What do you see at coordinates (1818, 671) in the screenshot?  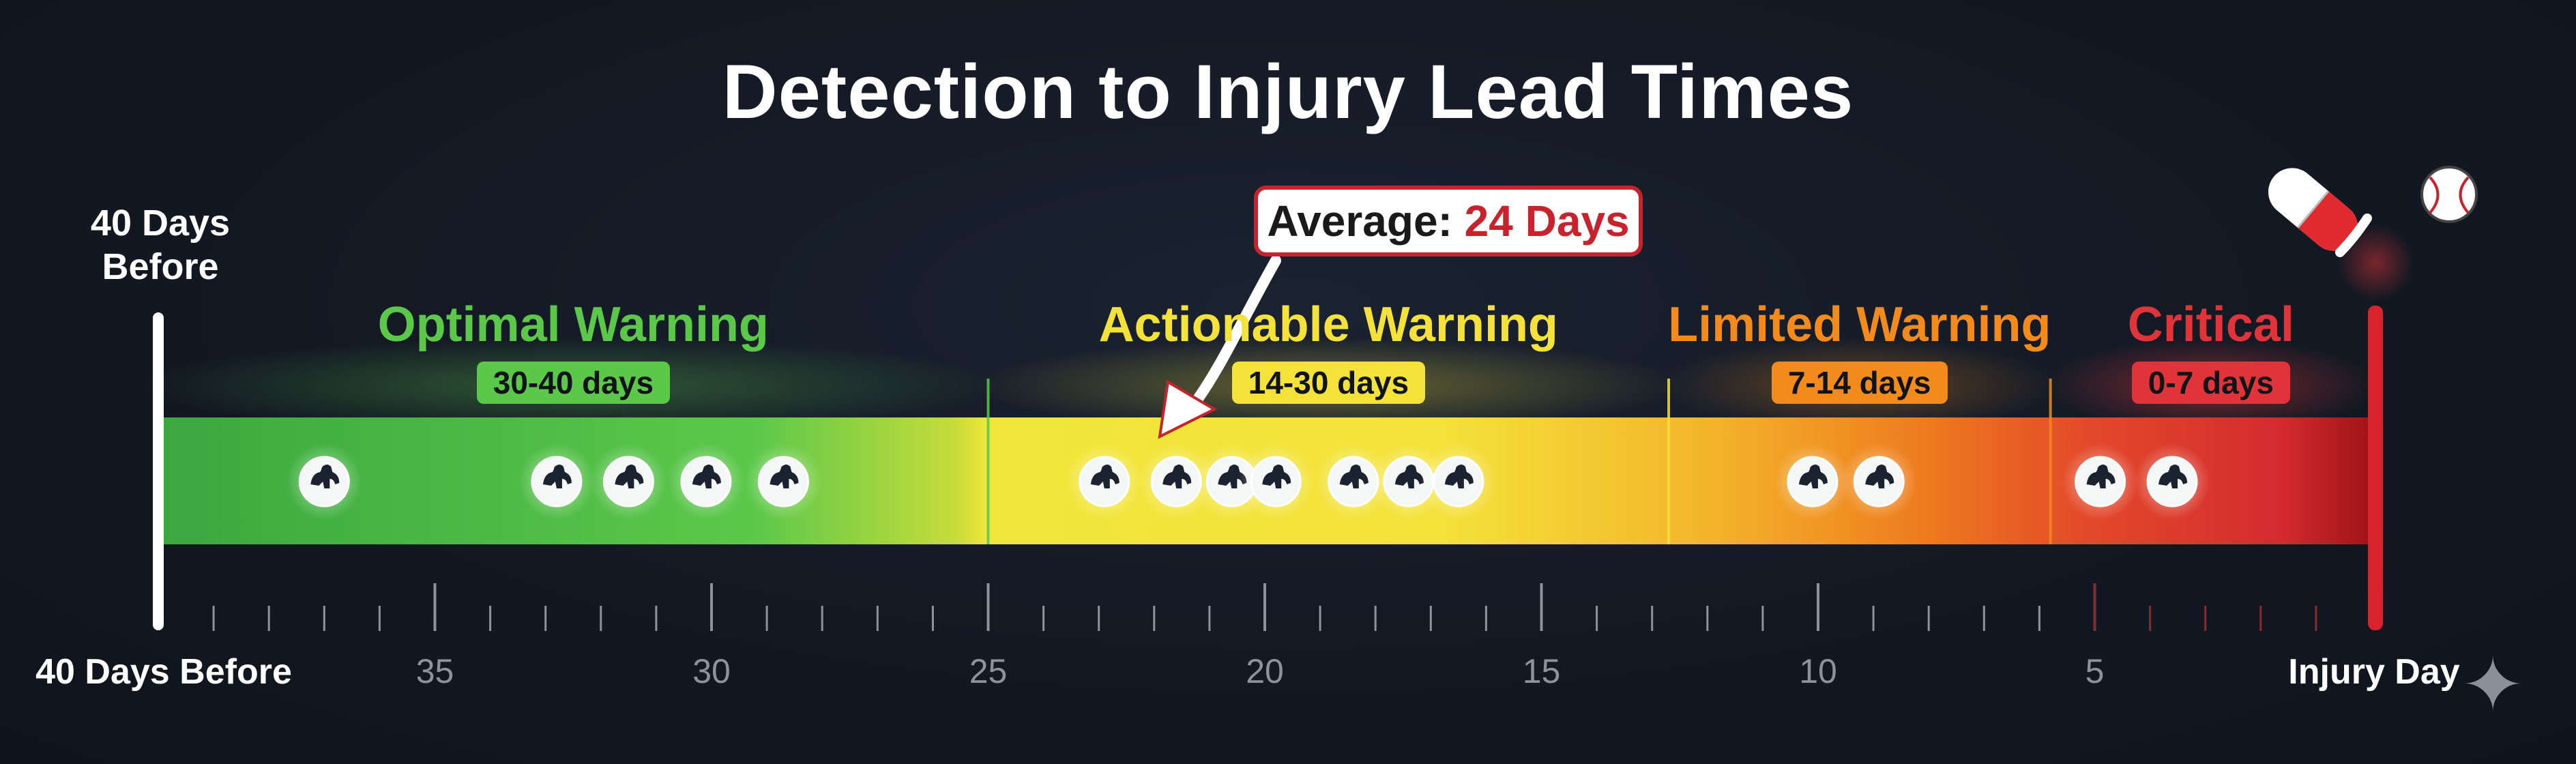 I see `tick-label: 10` at bounding box center [1818, 671].